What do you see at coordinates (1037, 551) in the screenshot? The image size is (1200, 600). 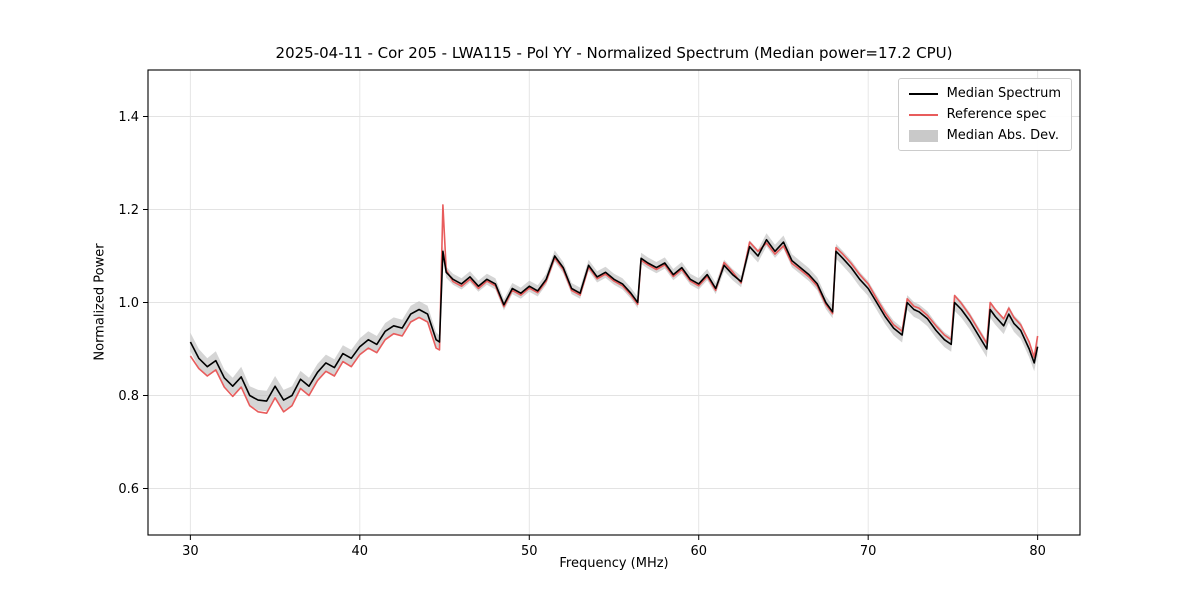 I see `svg-text: 80` at bounding box center [1037, 551].